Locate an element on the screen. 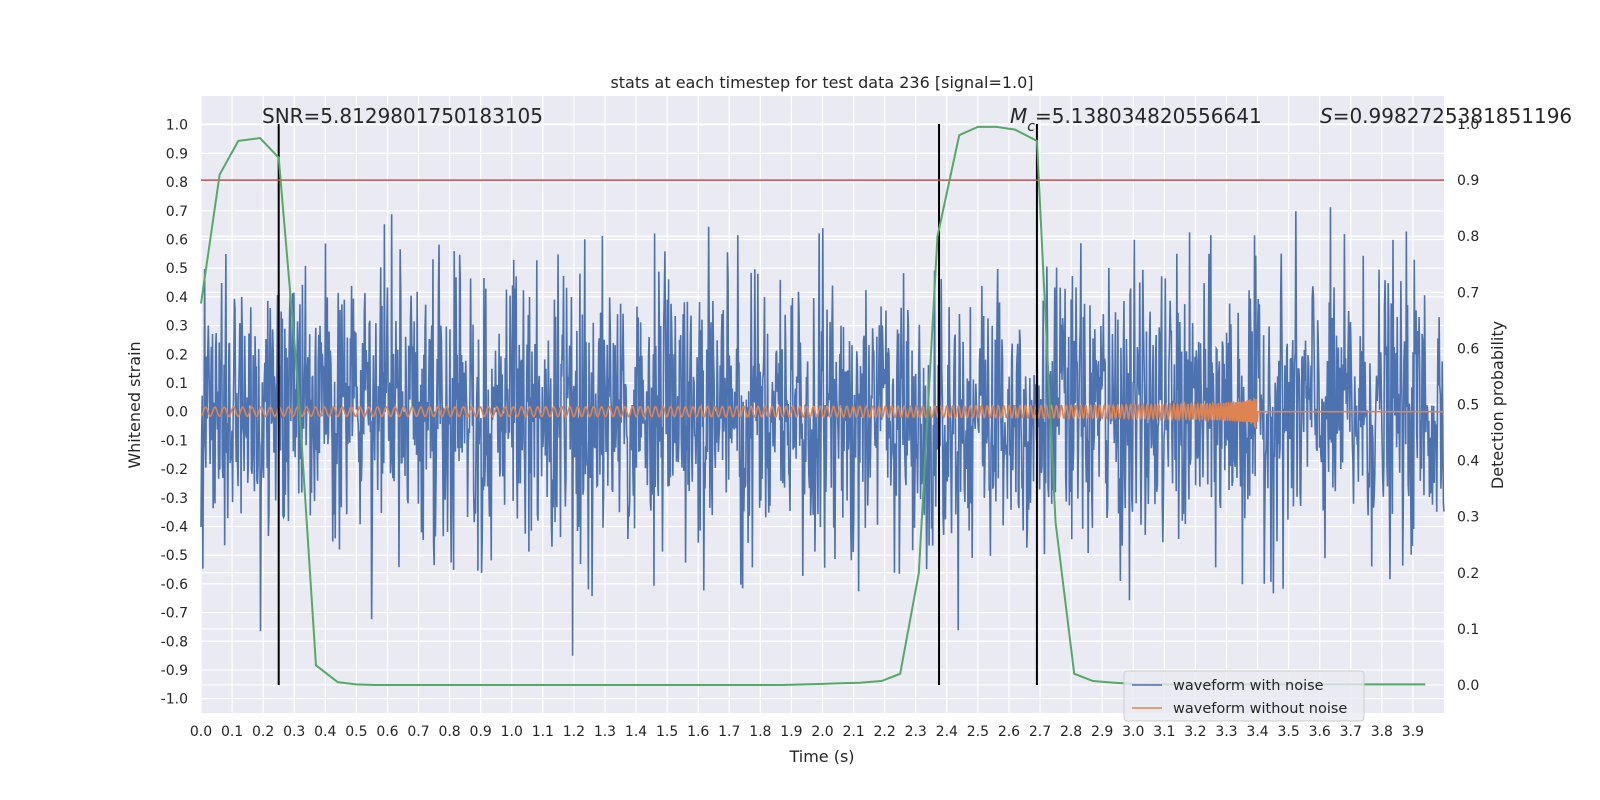 The width and height of the screenshot is (1600, 800). series-waveform-without-noise is located at coordinates (822, 413).